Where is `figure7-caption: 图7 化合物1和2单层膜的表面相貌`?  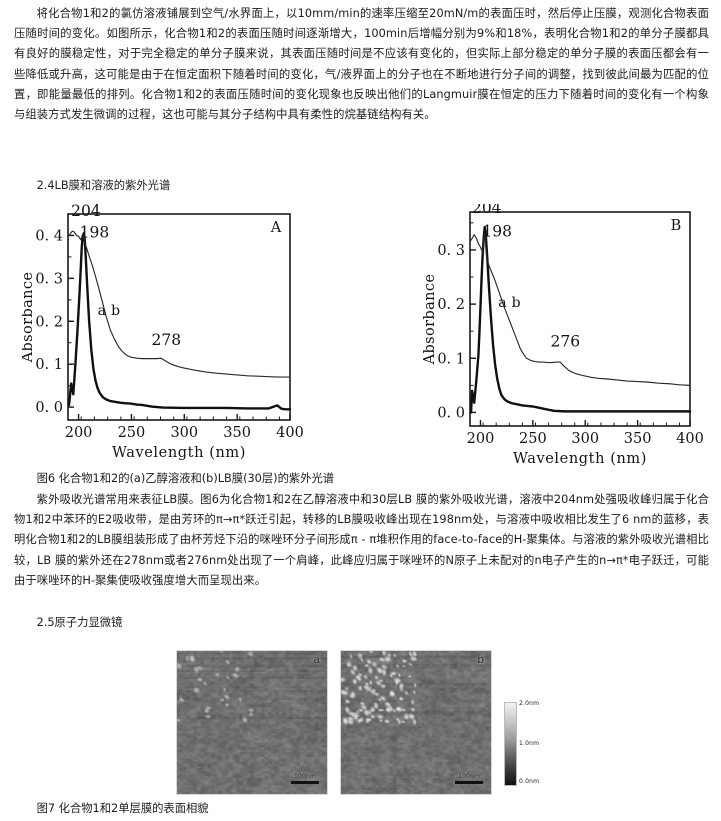
figure7-caption: 图7 化合物1和2单层膜的表面相貌 is located at coordinates (122, 808).